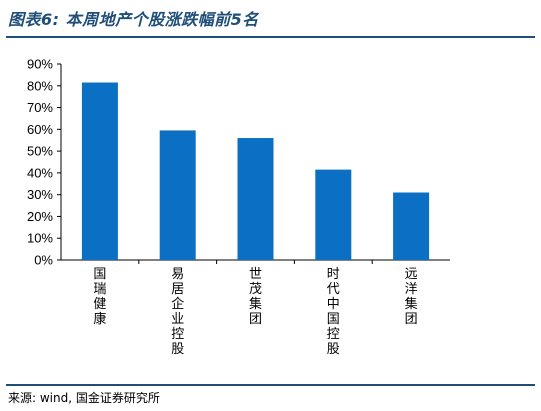 This screenshot has height=411, width=541. I want to click on y-tick-label: 70%, so click(40, 107).